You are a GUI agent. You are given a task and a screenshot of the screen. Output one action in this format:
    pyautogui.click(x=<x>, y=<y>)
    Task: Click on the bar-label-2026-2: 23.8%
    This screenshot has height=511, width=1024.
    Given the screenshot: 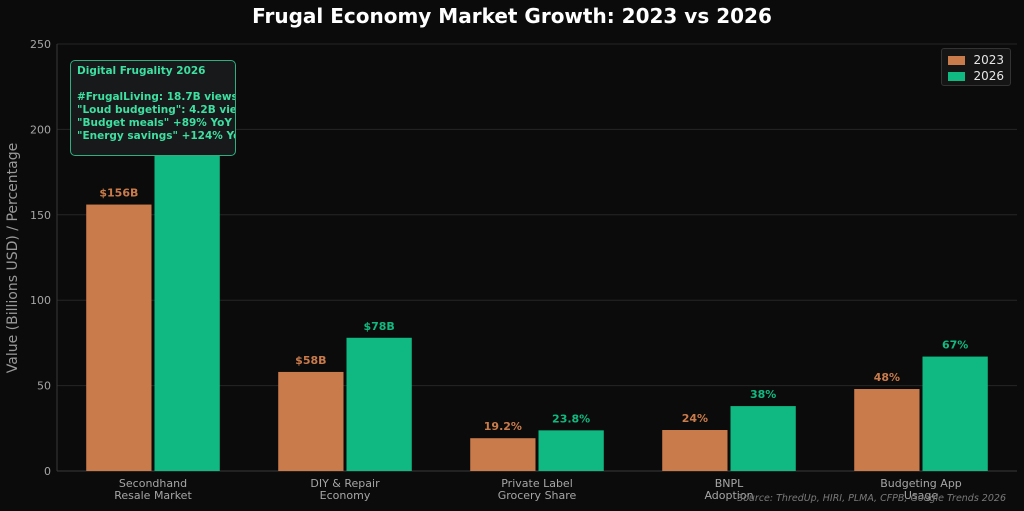 What is the action you would take?
    pyautogui.click(x=571, y=418)
    